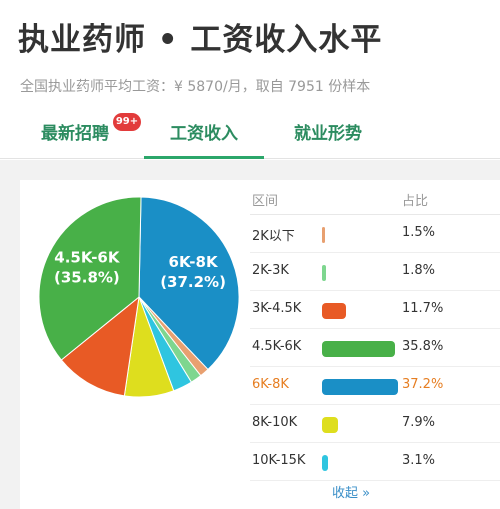 This screenshot has height=509, width=500. Describe the element at coordinates (277, 346) in the screenshot. I see `range-label: 4.5K-6K` at that location.